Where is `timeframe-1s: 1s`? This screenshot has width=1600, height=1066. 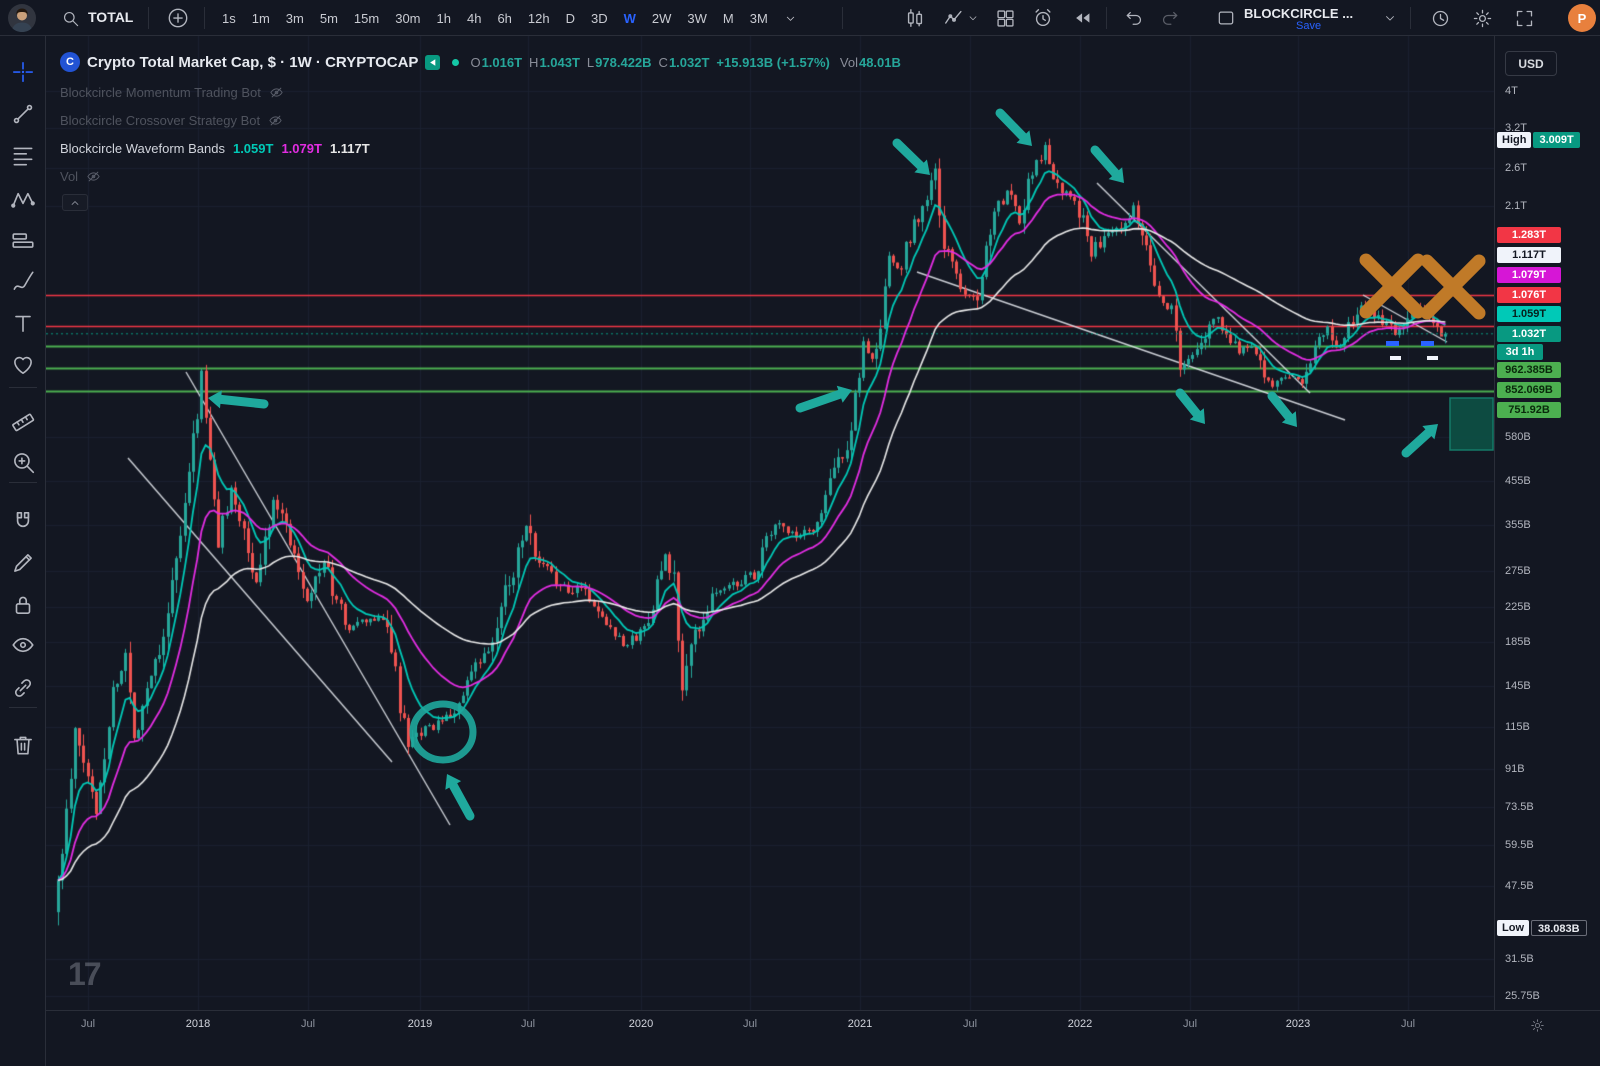 timeframe-1s: 1s is located at coordinates (229, 18).